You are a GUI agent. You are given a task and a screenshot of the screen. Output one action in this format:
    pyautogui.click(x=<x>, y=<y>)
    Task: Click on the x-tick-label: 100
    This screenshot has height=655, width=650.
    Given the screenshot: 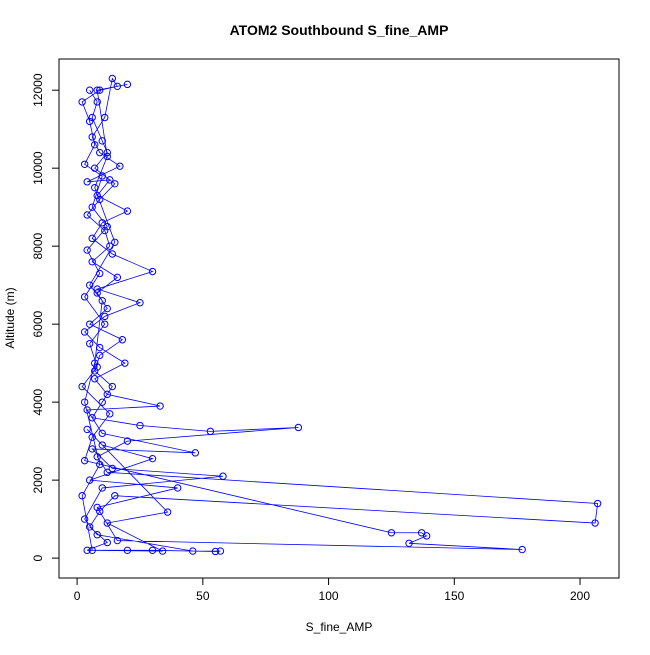 What is the action you would take?
    pyautogui.click(x=329, y=596)
    